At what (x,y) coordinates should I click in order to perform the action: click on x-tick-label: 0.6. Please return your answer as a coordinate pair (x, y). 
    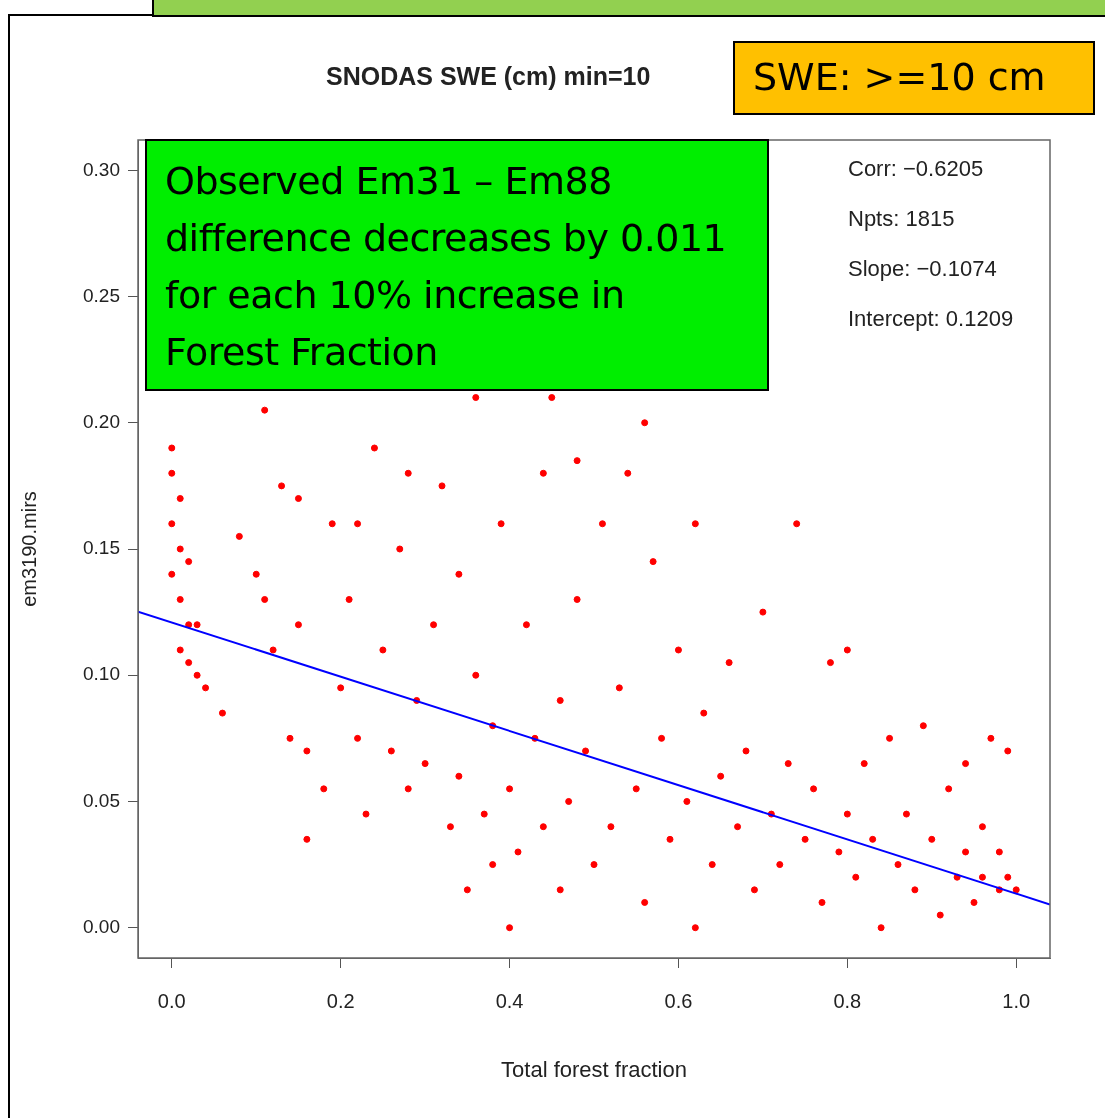
    Looking at the image, I should click on (678, 1000).